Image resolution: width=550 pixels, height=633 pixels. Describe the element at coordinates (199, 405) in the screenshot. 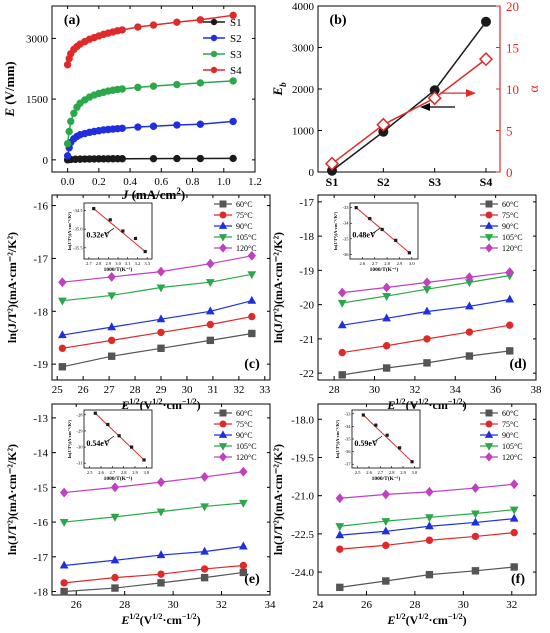

I see `x-axis-label-part: )` at that location.